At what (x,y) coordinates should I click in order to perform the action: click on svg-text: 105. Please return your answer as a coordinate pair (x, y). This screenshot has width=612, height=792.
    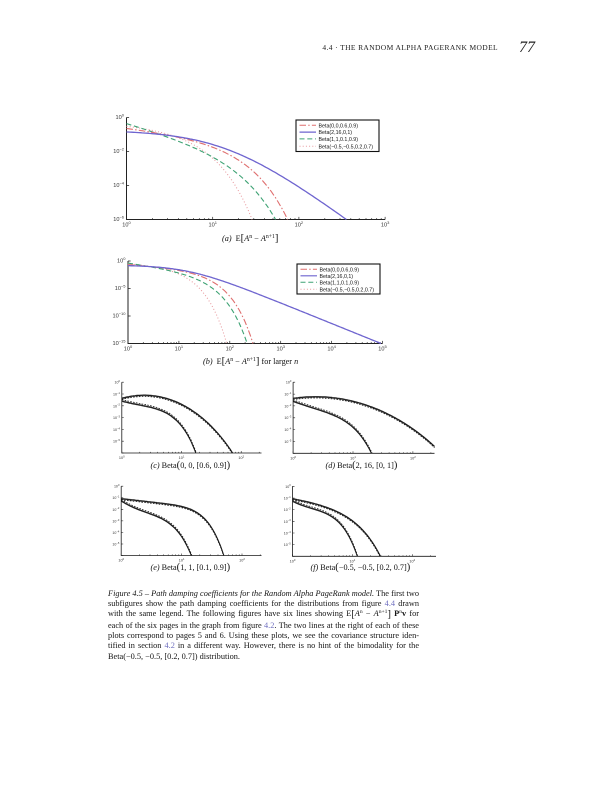
    Looking at the image, I should click on (382, 348).